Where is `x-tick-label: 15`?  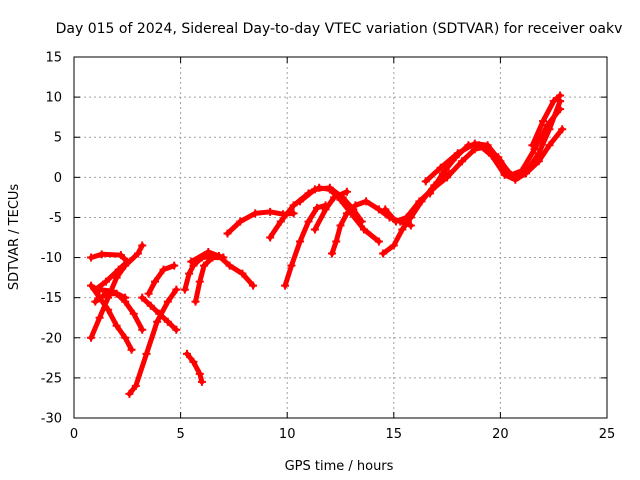 x-tick-label: 15 is located at coordinates (394, 434).